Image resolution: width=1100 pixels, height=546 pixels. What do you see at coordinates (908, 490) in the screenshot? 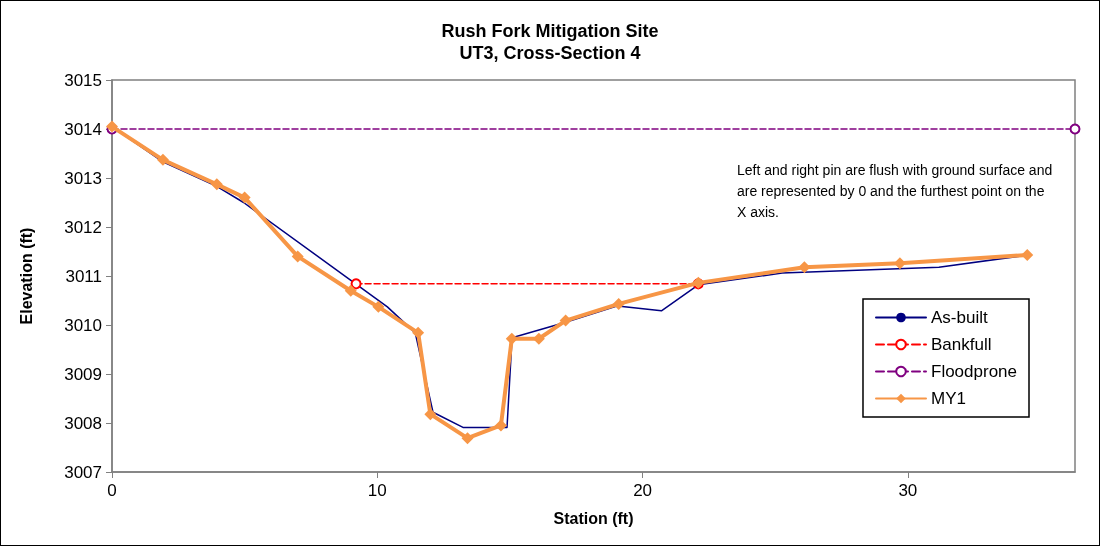
I see `x-tick-label: 30` at bounding box center [908, 490].